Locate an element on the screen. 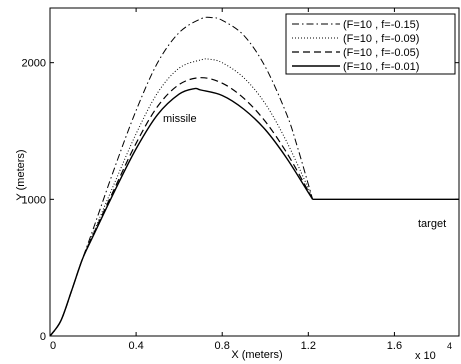  x-tick-label: 0.8 is located at coordinates (222, 346).